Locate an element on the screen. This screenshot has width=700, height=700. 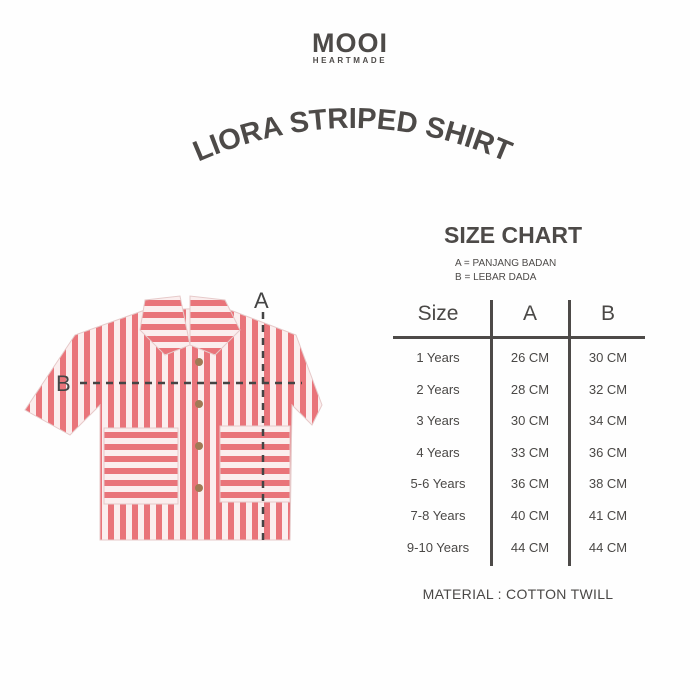
cell-a: 28 CM is located at coordinates (530, 389).